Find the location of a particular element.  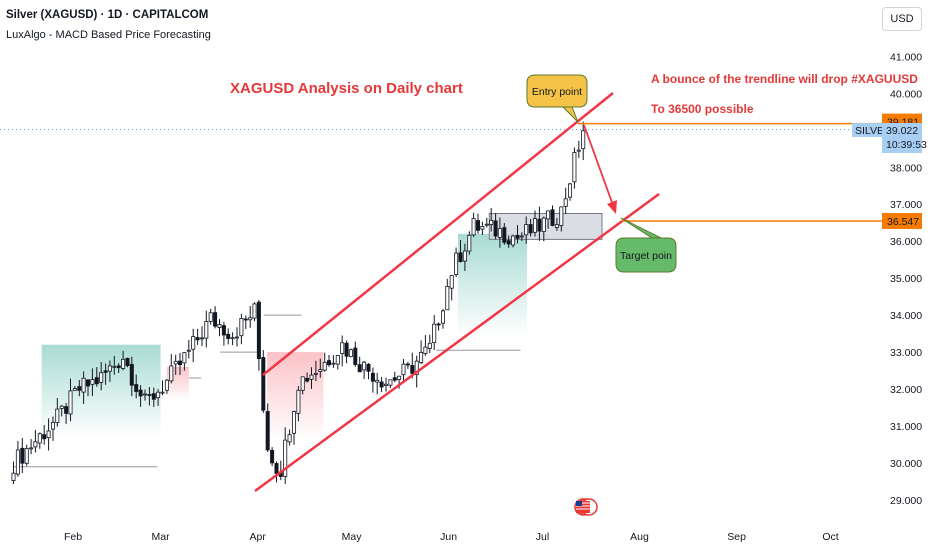

forecast-arrow is located at coordinates (599, 166).